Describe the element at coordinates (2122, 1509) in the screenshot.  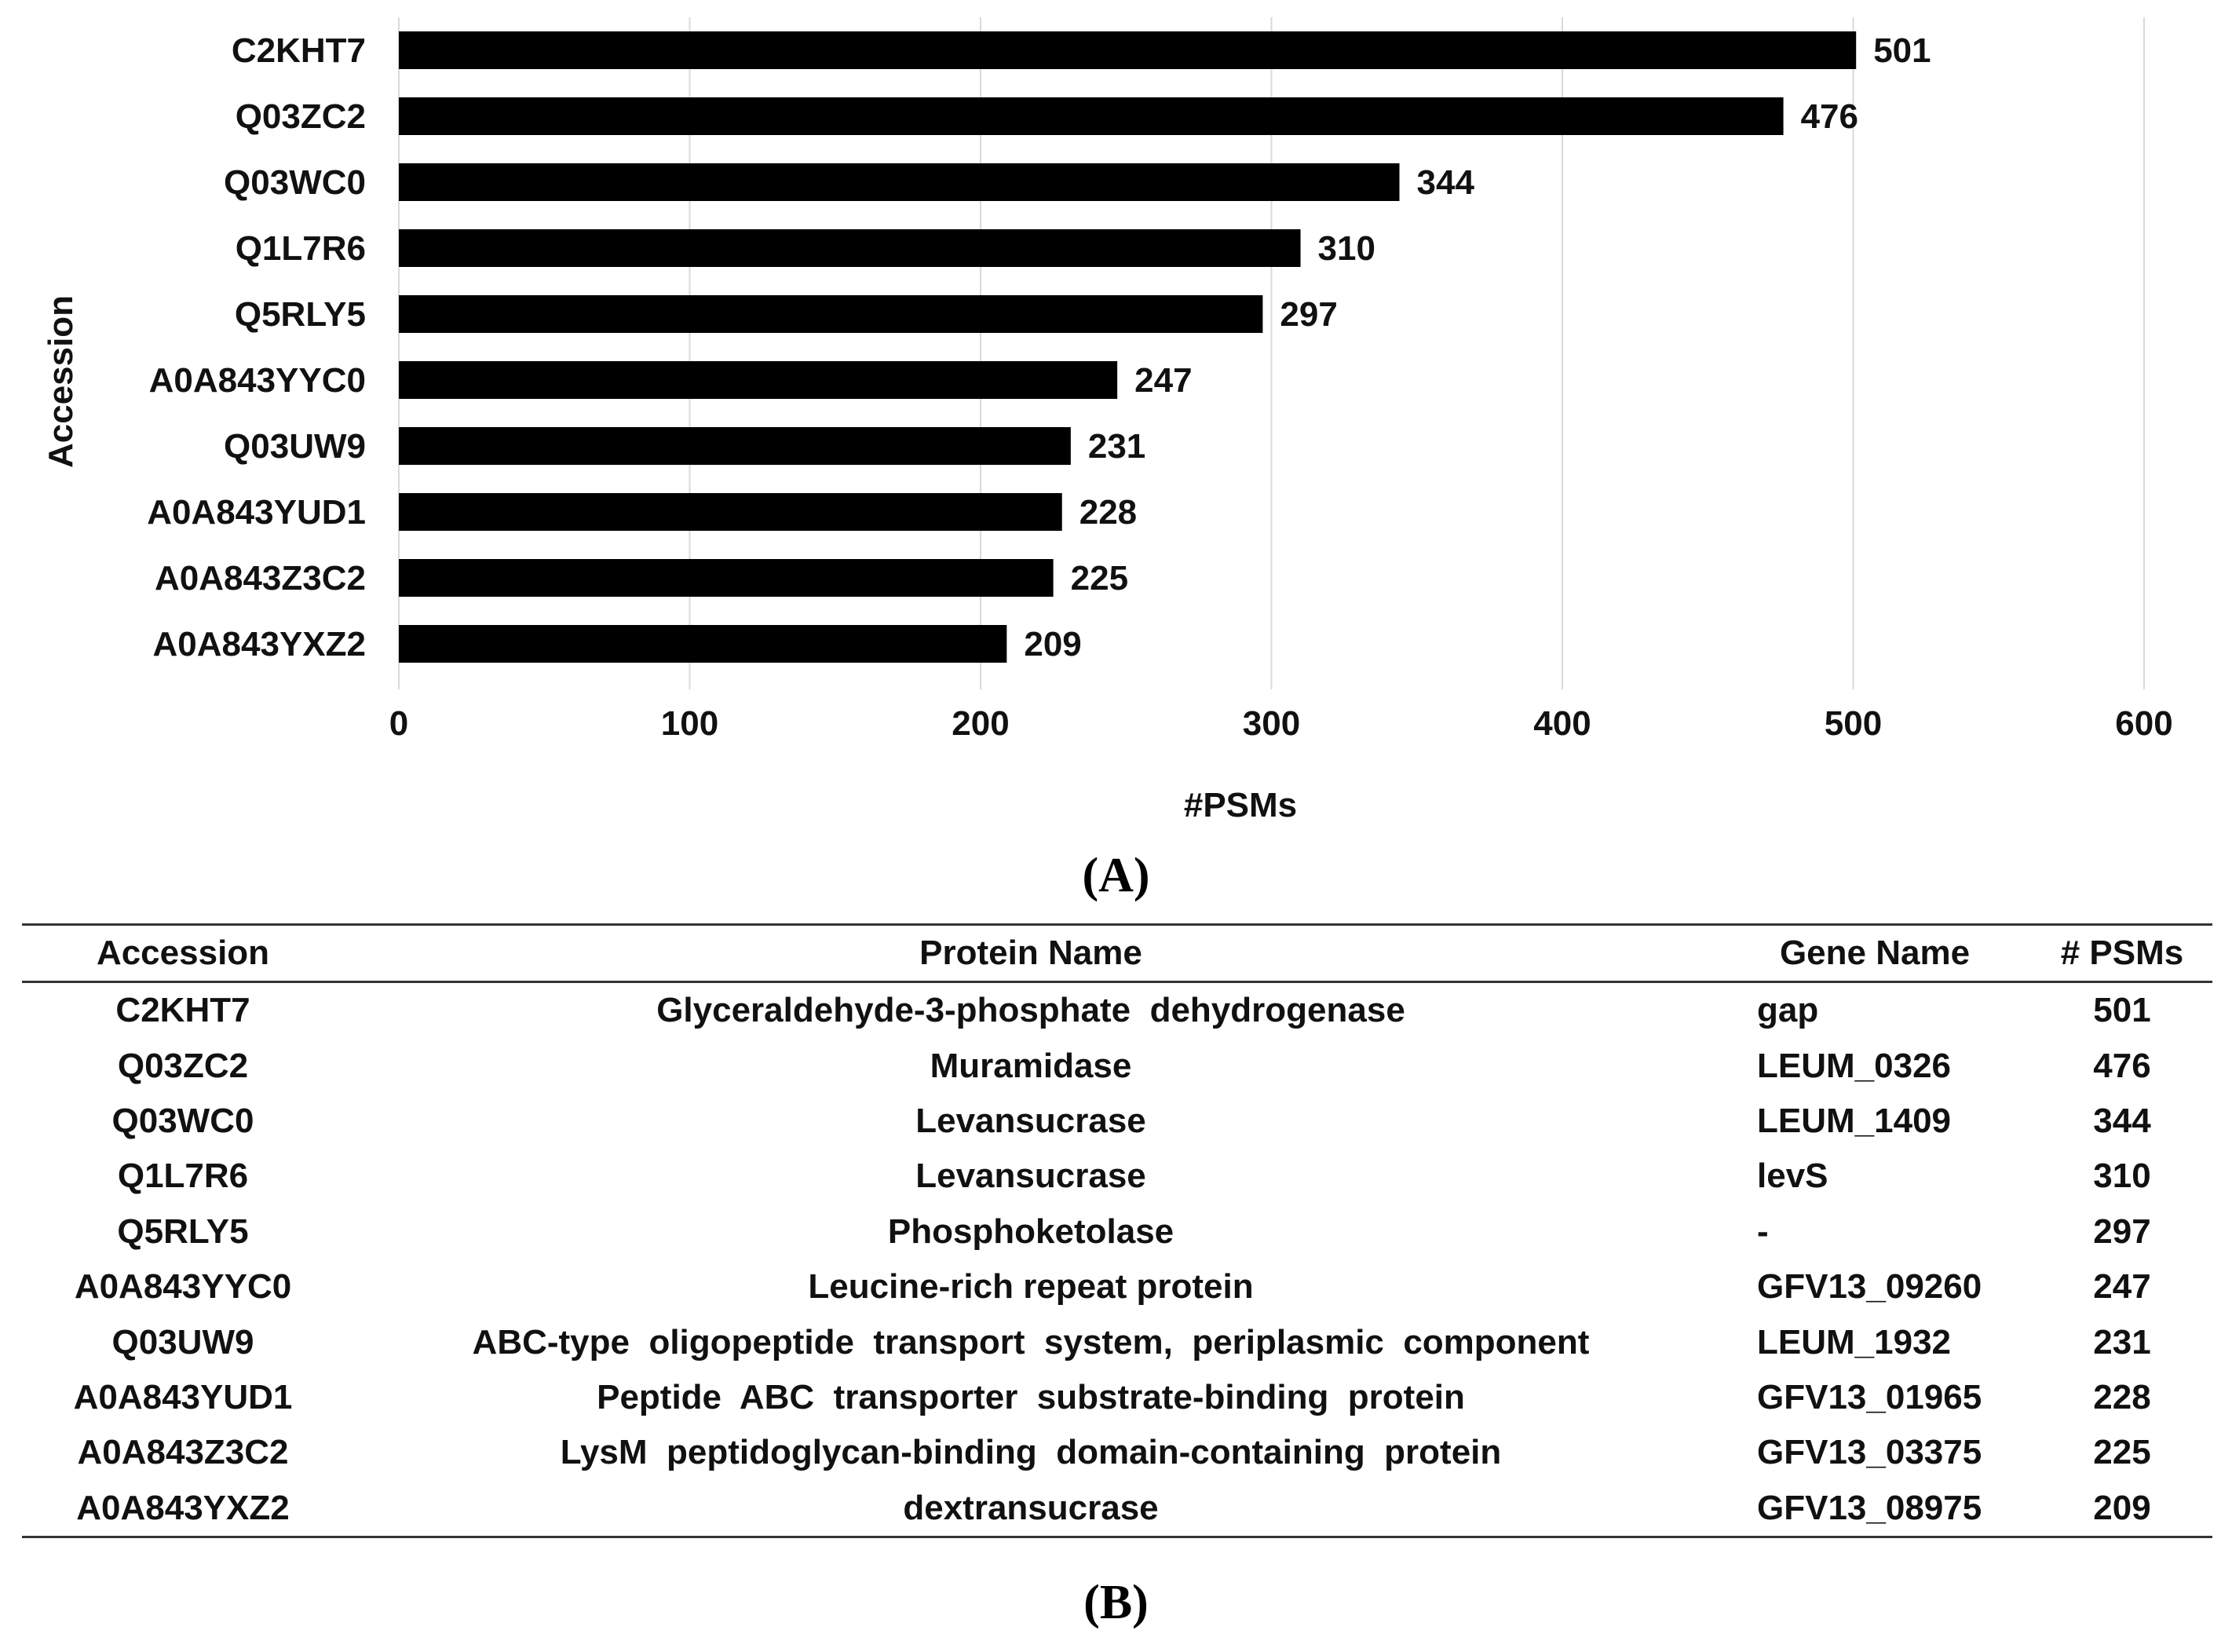
I see `cell-psms: 209` at that location.